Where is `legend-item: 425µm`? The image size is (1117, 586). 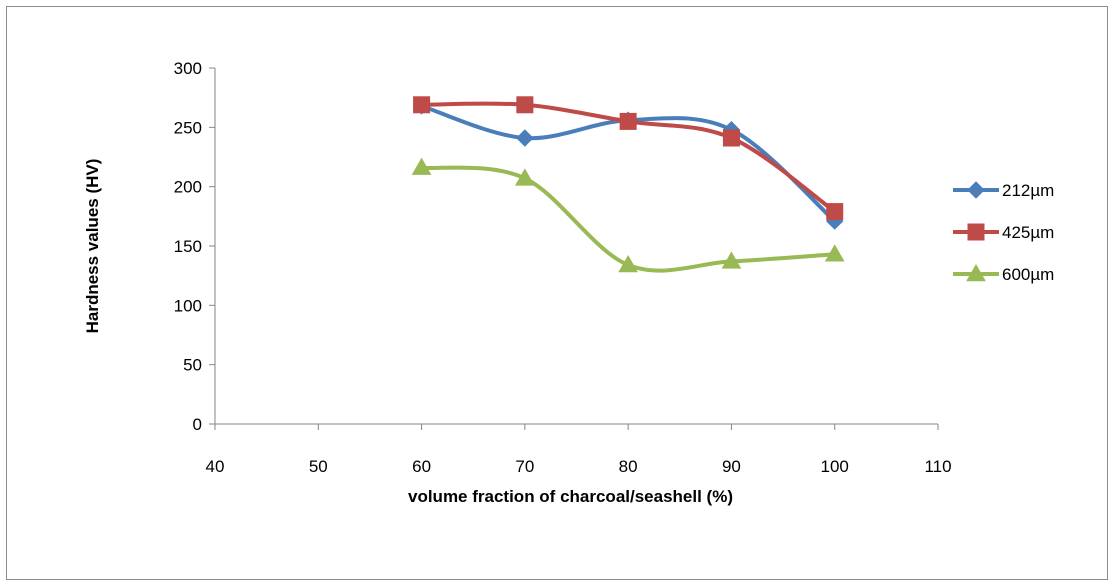
legend-item: 425µm is located at coordinates (1003, 232).